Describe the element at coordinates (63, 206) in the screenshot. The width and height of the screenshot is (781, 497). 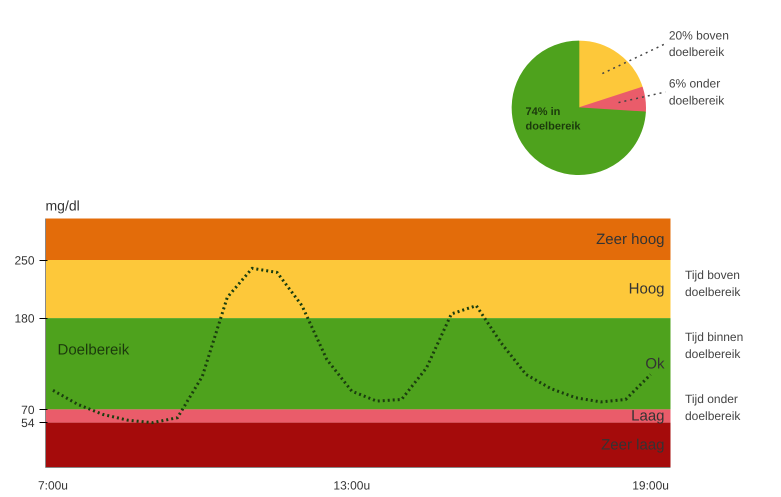
I see `y-axis-title: mg/dl` at that location.